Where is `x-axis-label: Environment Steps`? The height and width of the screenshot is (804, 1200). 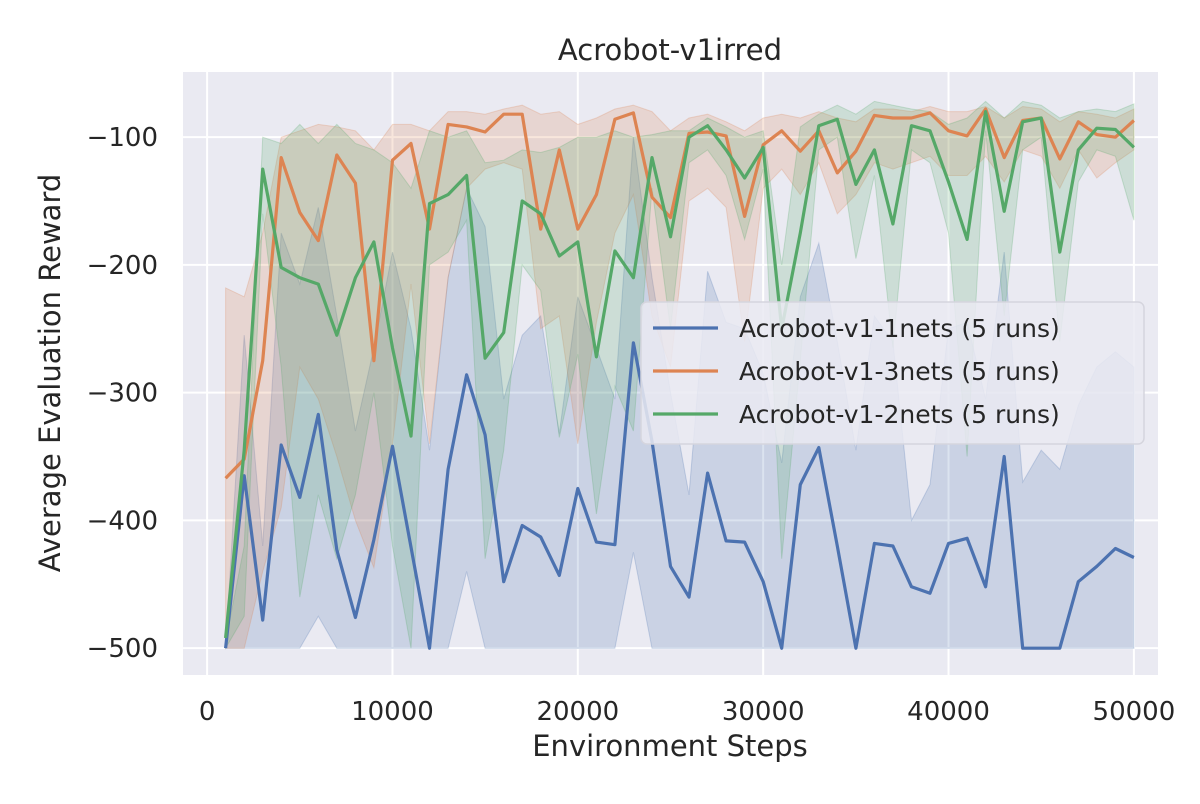 x-axis-label: Environment Steps is located at coordinates (670, 746).